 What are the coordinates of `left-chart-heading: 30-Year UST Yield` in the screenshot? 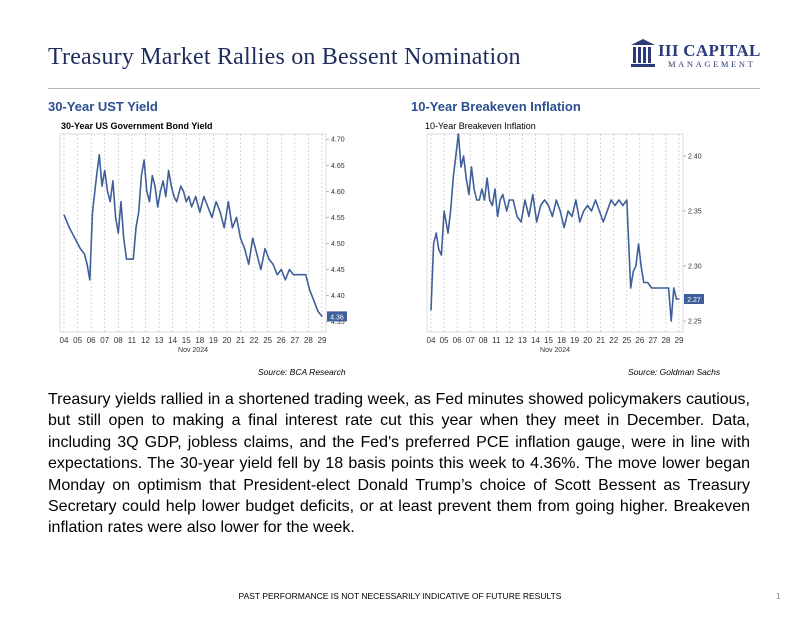 It's located at (103, 106).